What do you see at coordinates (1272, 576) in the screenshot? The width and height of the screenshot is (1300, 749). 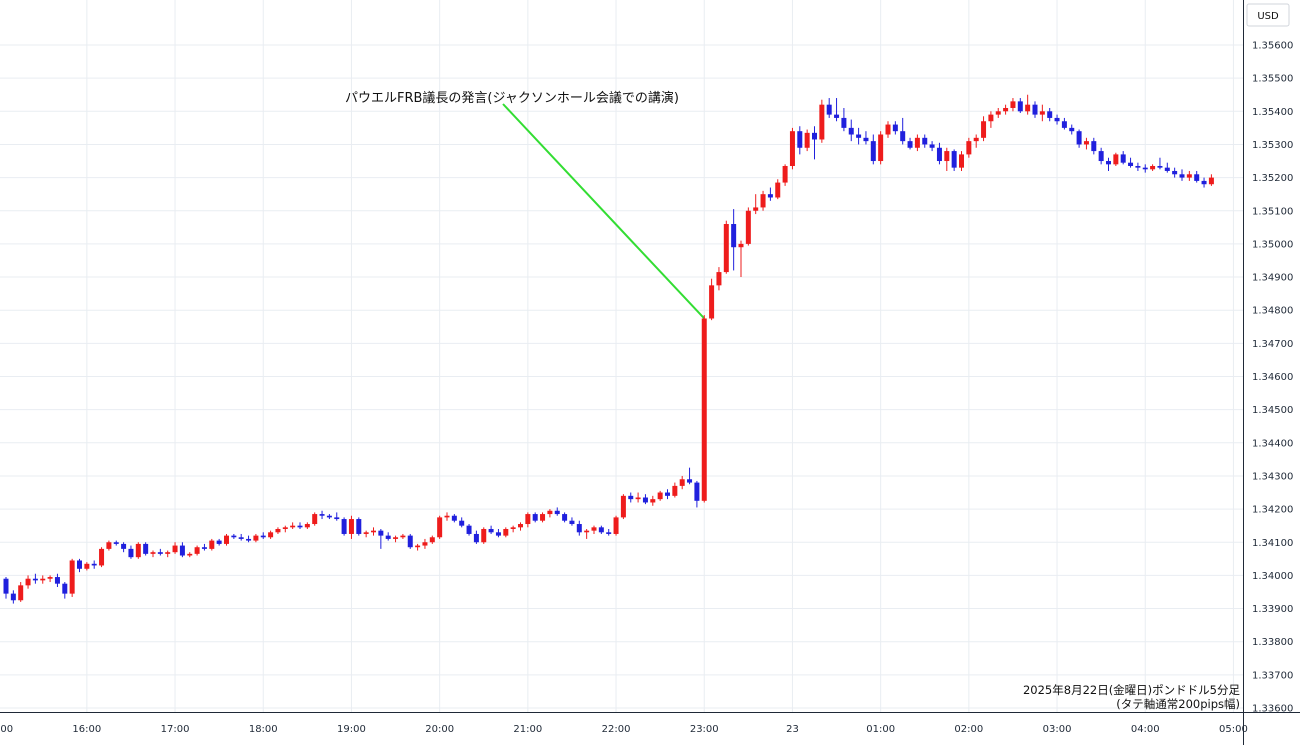 I see `y-tick-label: 1.34000` at bounding box center [1272, 576].